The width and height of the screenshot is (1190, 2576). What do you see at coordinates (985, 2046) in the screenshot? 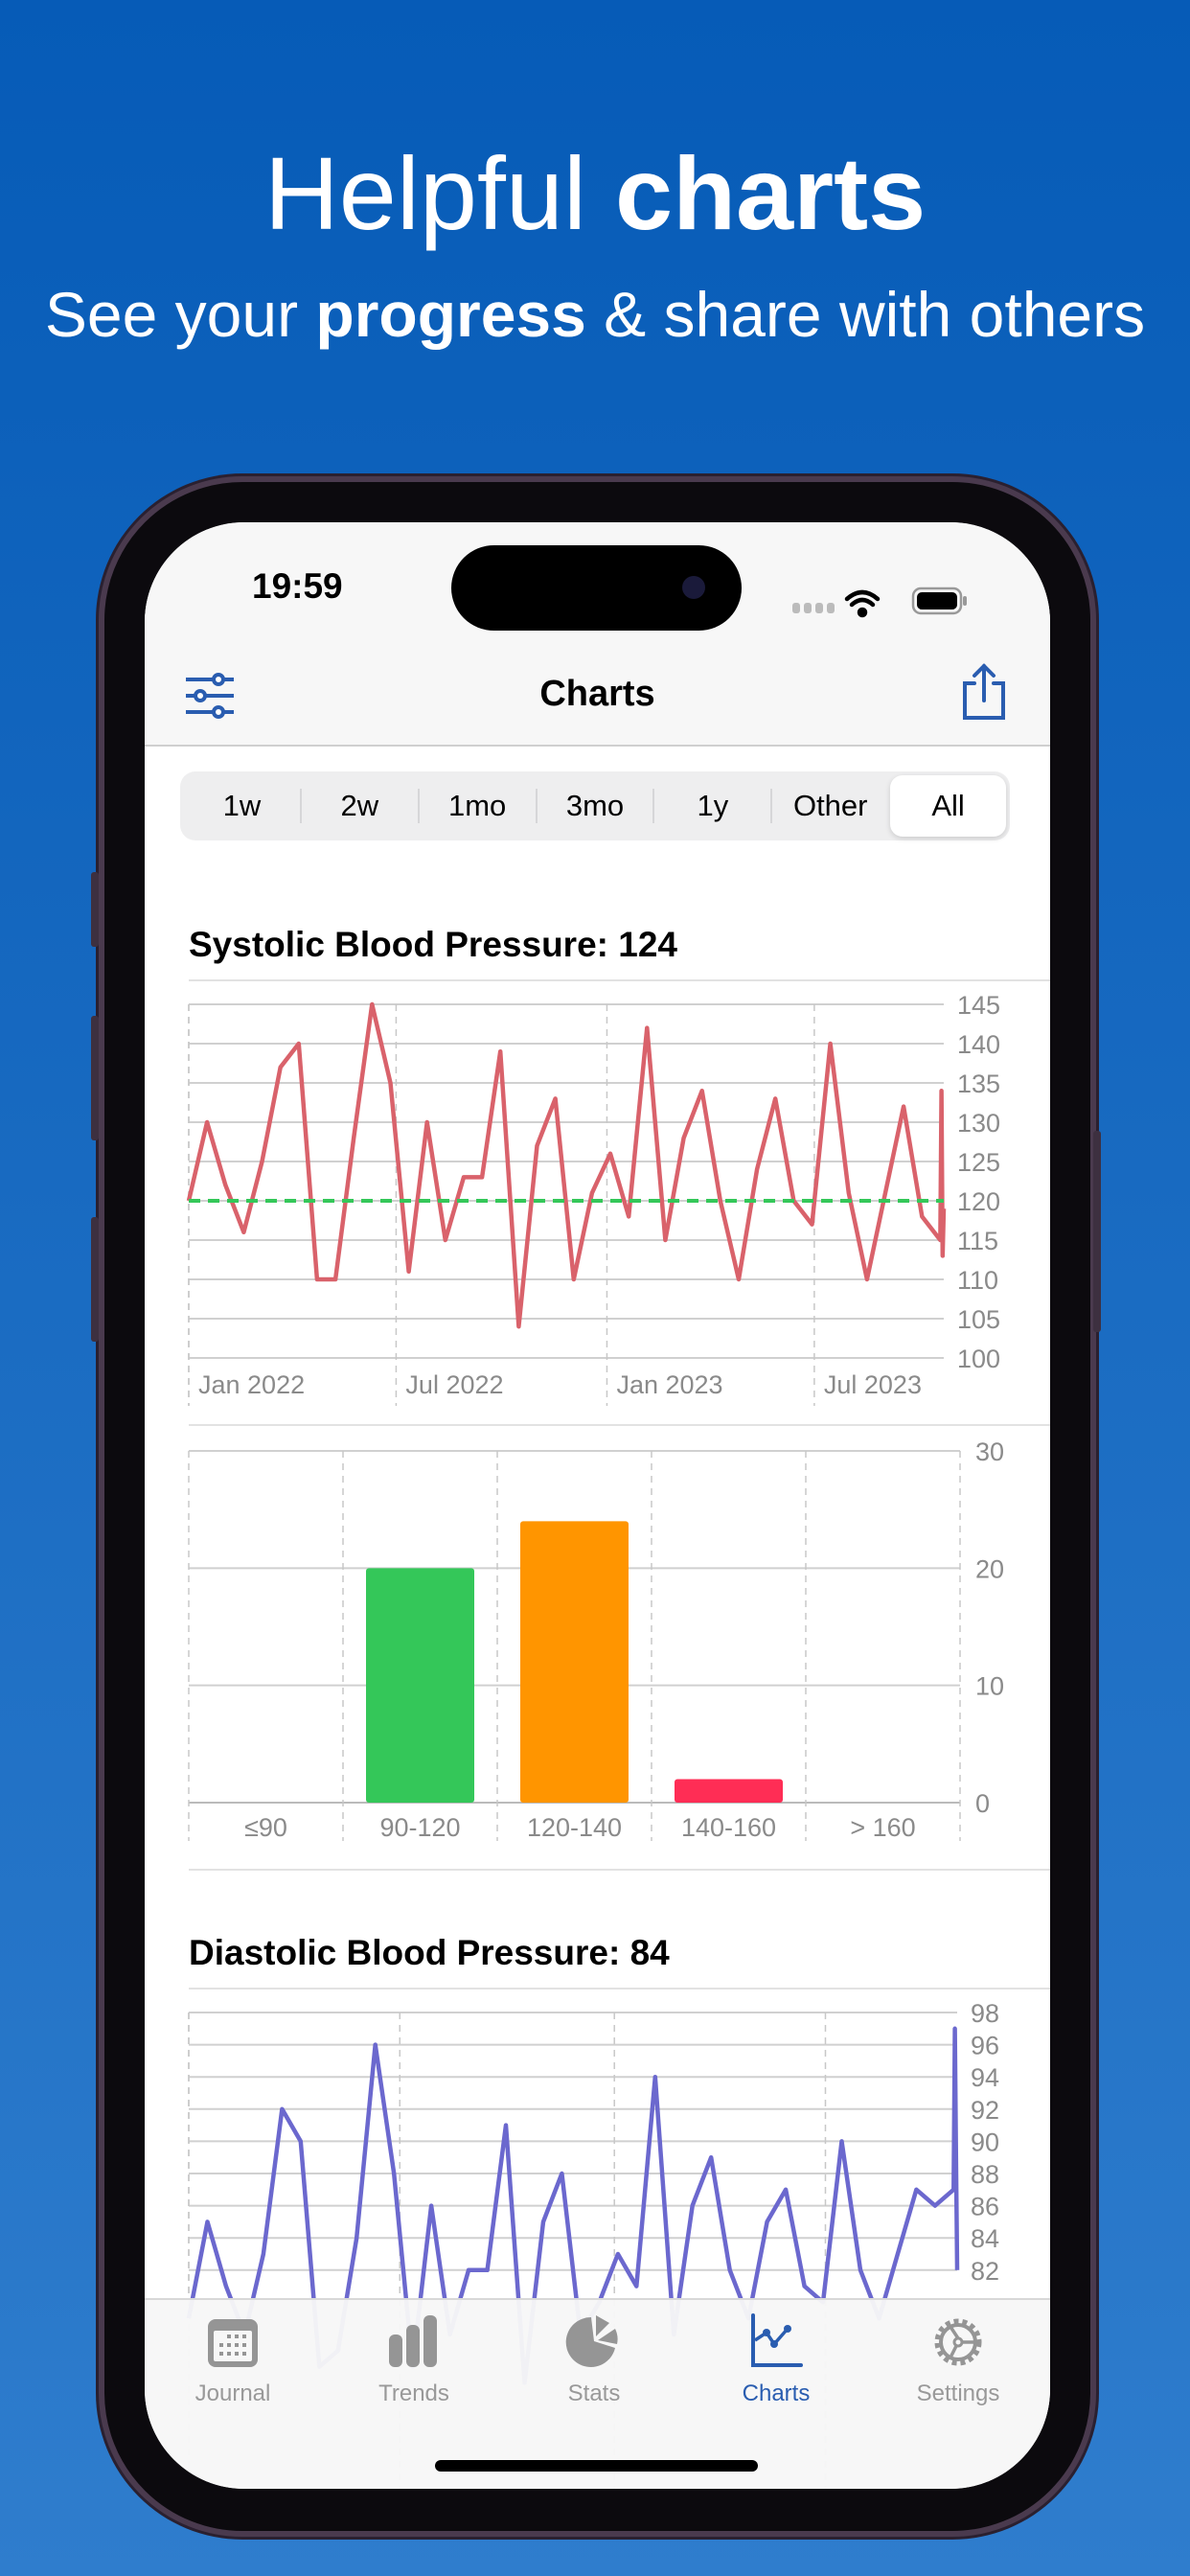
I see `y-tick-label: 96` at bounding box center [985, 2046].